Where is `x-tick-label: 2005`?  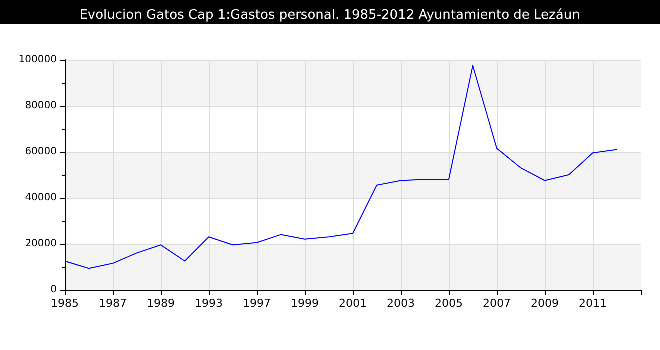
x-tick-label: 2005 is located at coordinates (449, 303).